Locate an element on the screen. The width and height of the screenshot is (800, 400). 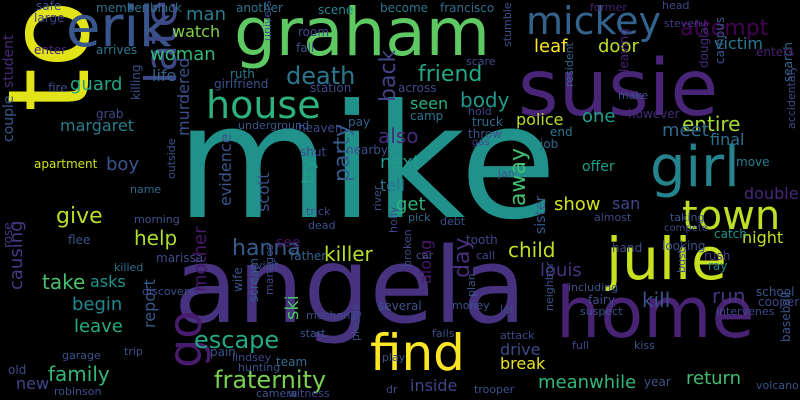
word-another: another is located at coordinates (259, 8).